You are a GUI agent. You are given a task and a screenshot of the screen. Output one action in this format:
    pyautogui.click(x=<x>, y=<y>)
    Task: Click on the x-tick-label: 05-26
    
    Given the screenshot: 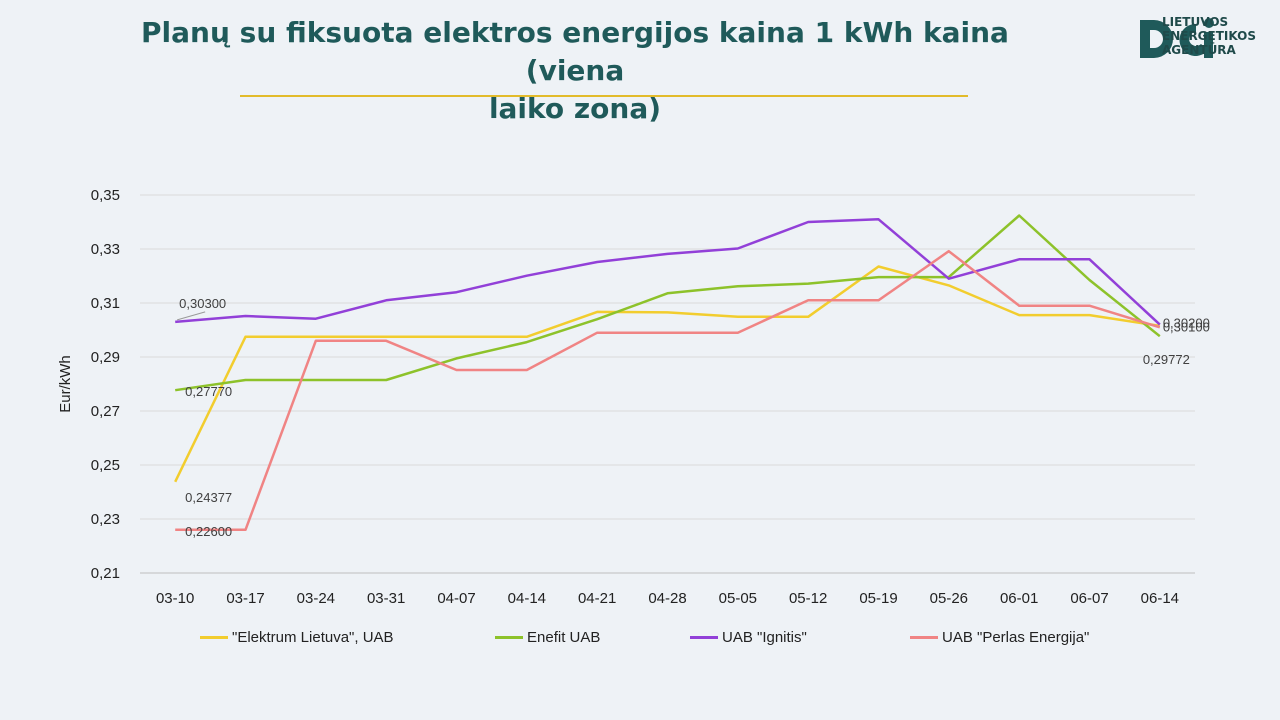 What is the action you would take?
    pyautogui.click(x=949, y=598)
    